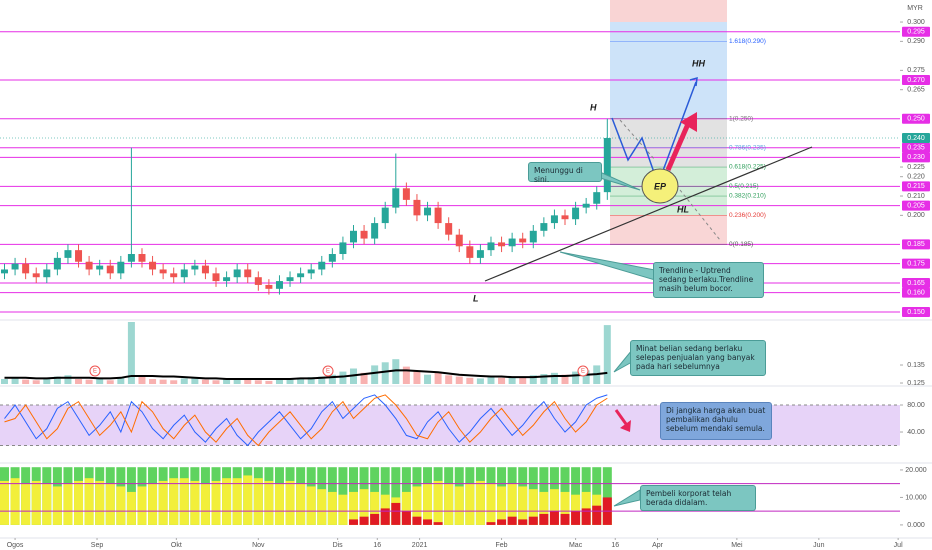  I want to click on x-tick-label: Jun, so click(818, 545).